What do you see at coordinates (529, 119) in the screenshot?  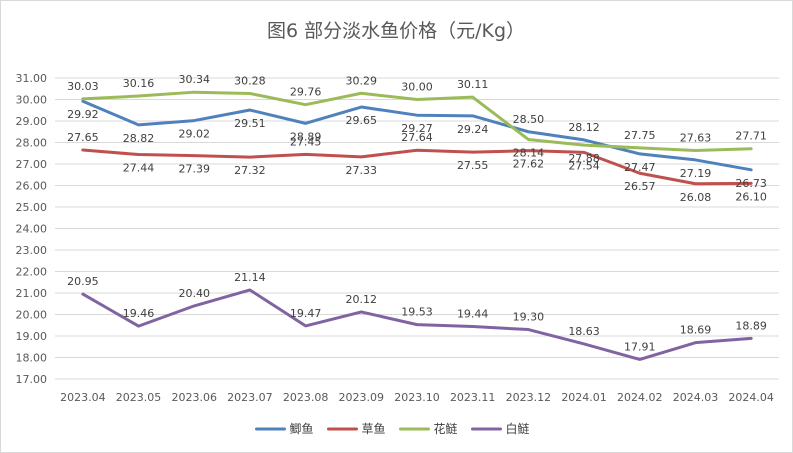 I see `data-label-s1-2023-12: 28.50` at bounding box center [529, 119].